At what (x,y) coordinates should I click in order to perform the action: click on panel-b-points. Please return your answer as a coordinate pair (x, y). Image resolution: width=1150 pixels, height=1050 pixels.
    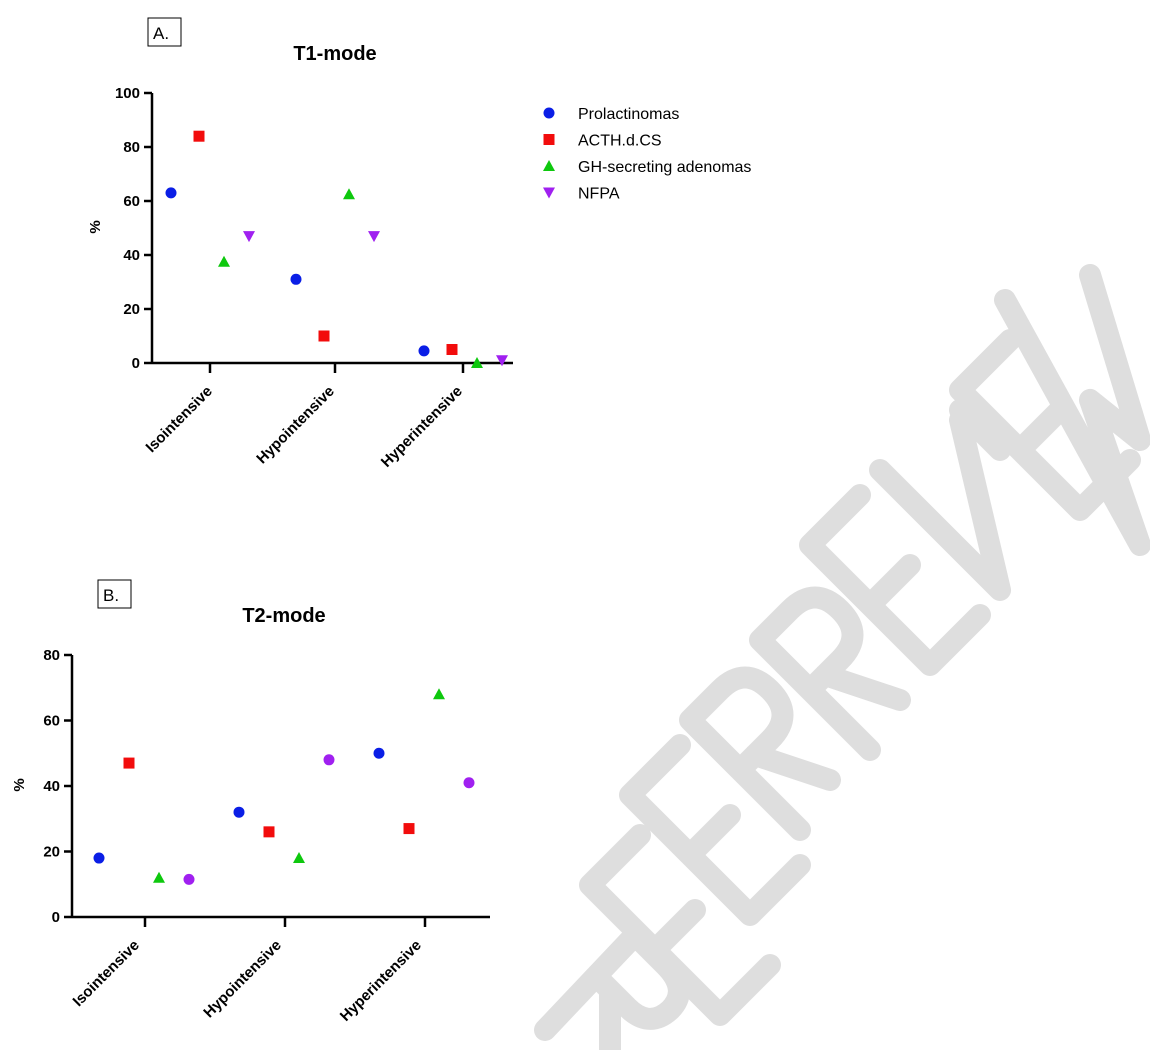
    Looking at the image, I should click on (284, 786).